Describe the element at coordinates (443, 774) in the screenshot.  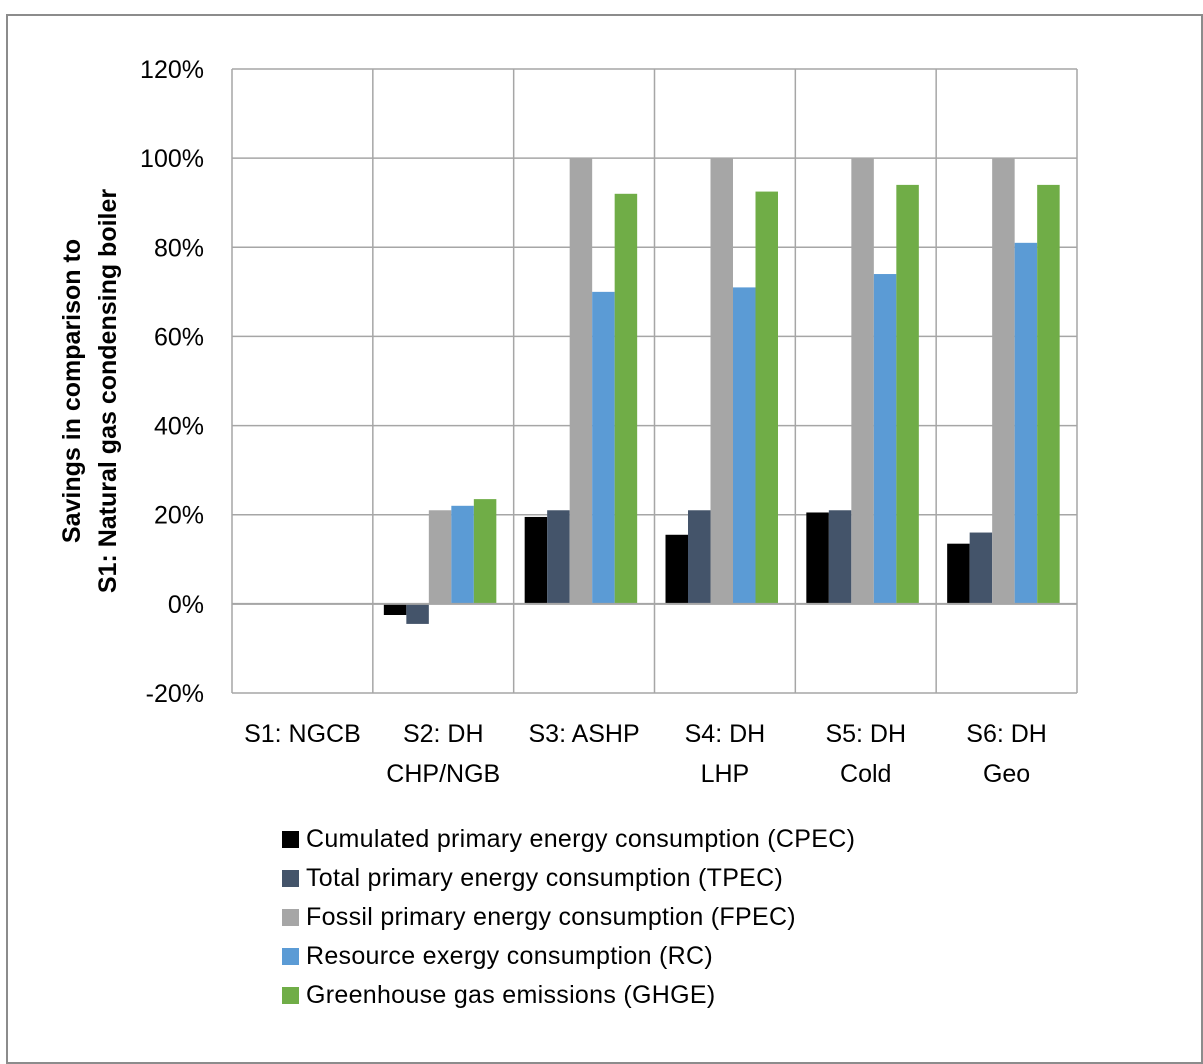
I see `x-tick-label: CHP/NGB` at that location.